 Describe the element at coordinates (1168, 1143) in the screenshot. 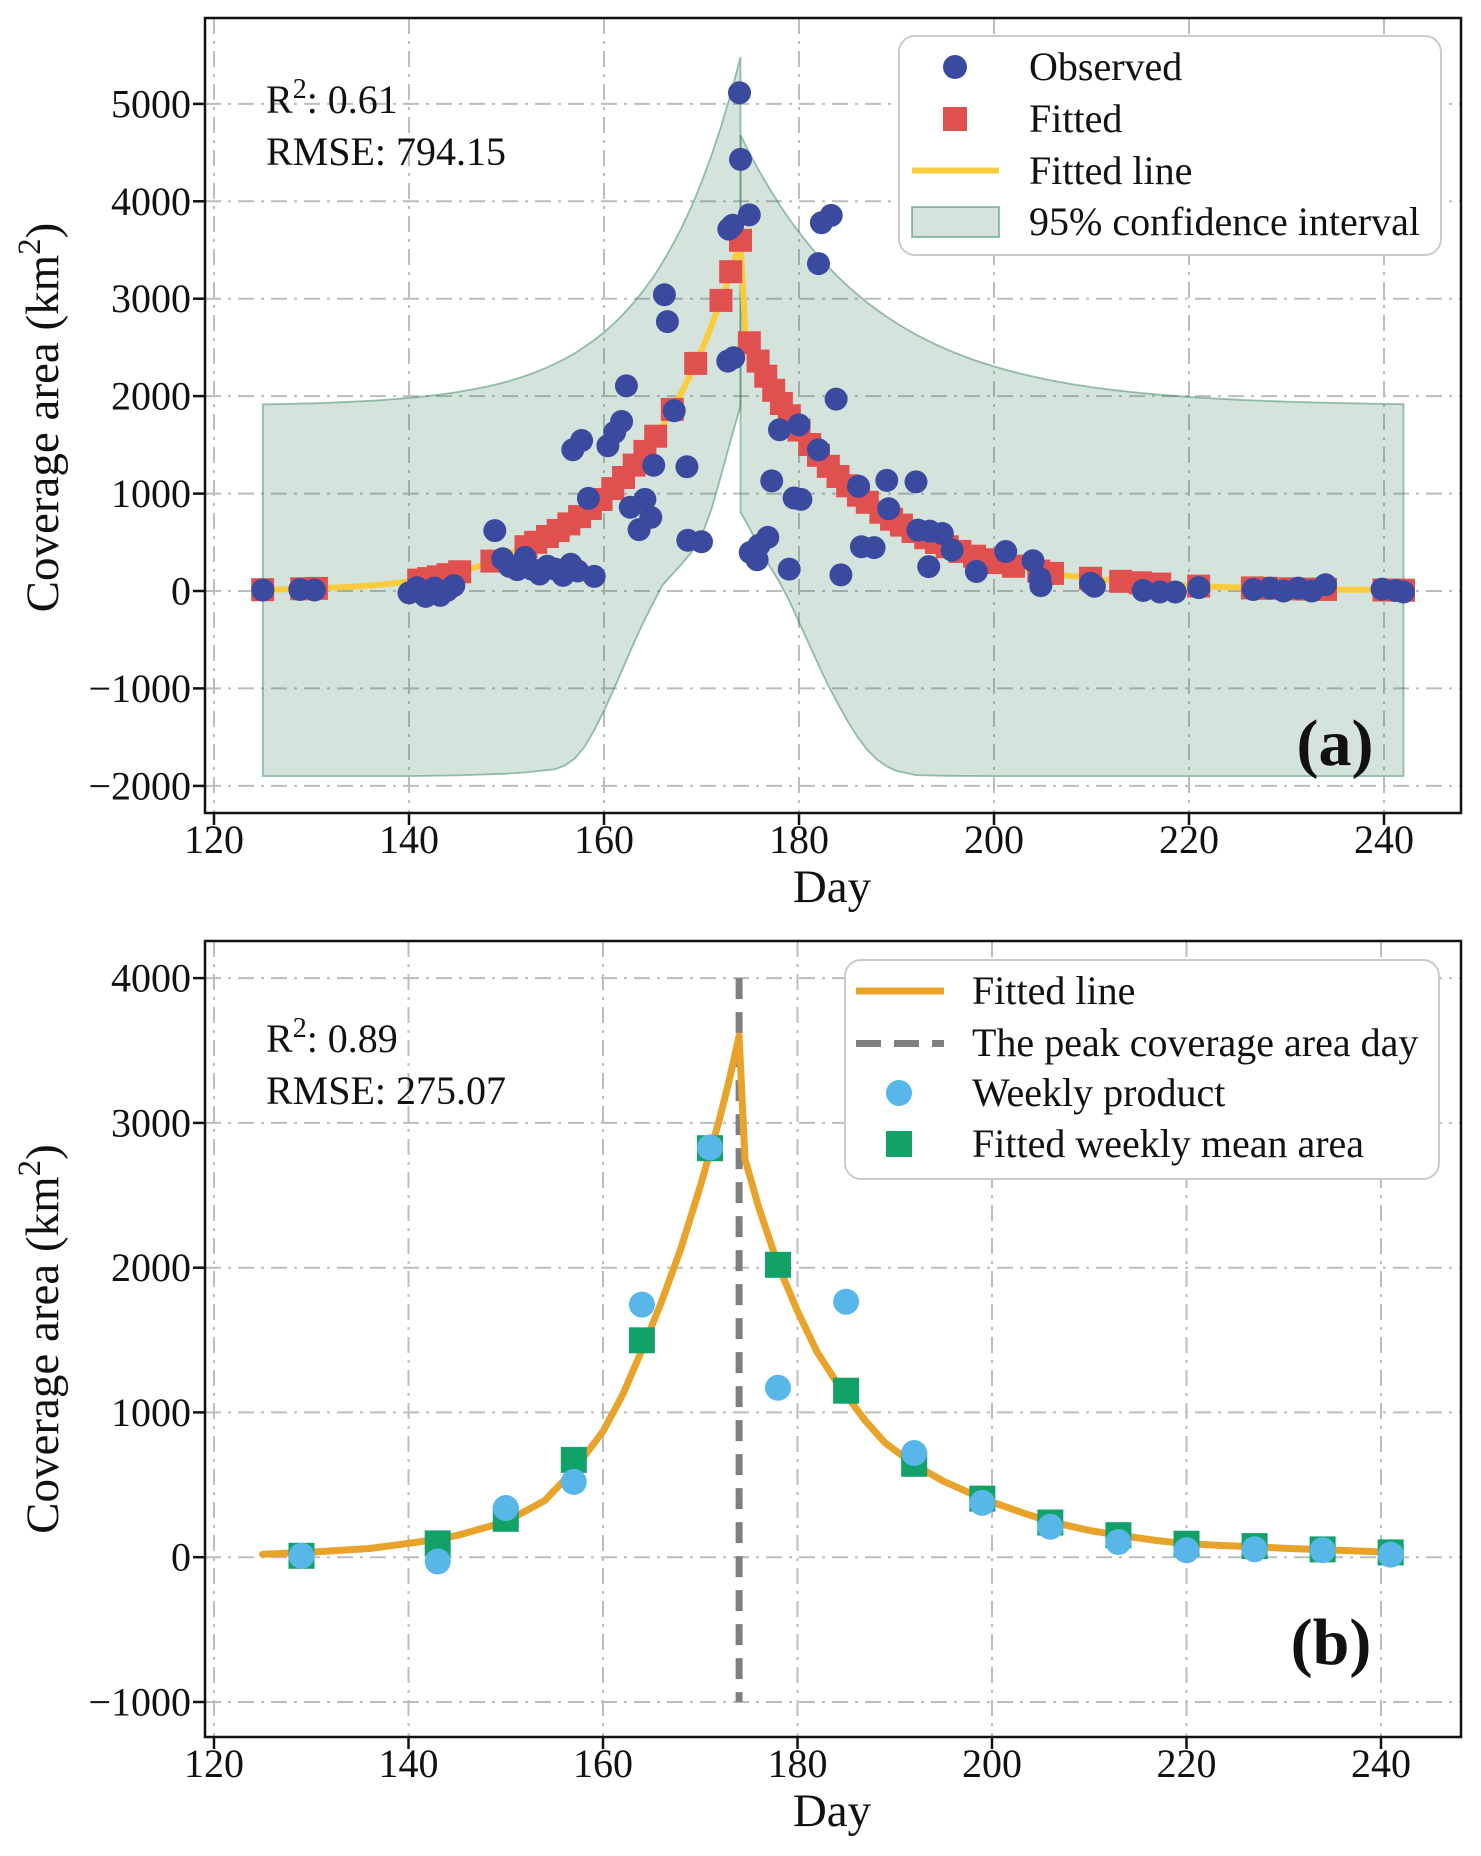

I see `svg-text: Fitted weekly mean area` at that location.